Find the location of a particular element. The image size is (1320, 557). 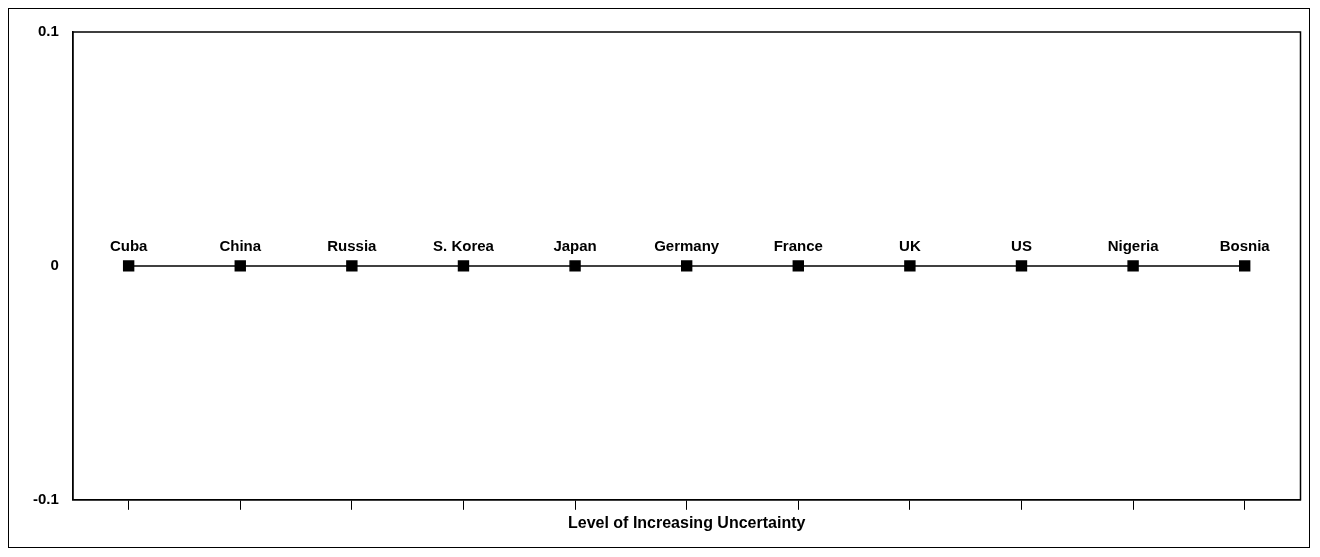

x-tick-label: Germany is located at coordinates (687, 245).